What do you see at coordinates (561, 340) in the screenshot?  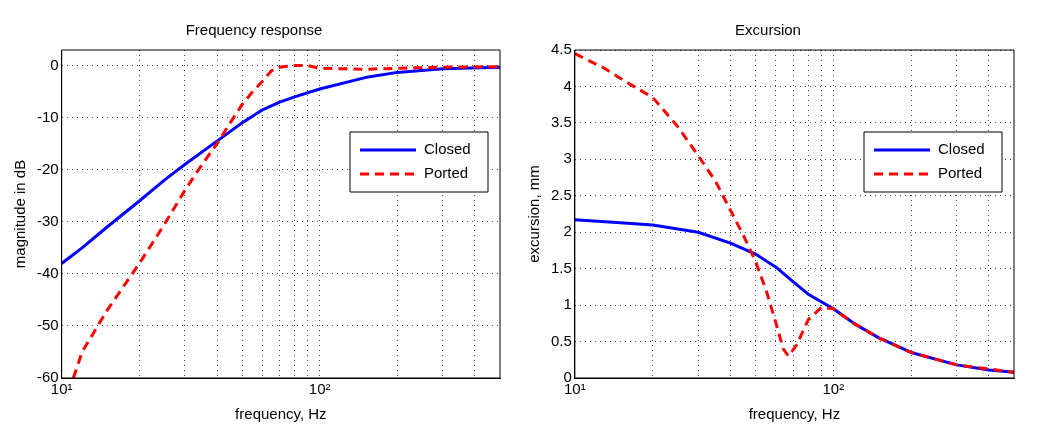 I see `y-tick-label: 0.5` at bounding box center [561, 340].